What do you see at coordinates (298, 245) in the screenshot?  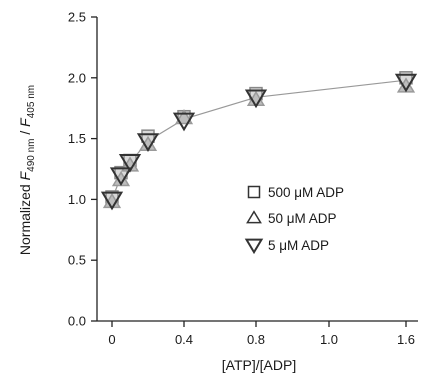 I see `legend-label: 5 μM ADP` at bounding box center [298, 245].